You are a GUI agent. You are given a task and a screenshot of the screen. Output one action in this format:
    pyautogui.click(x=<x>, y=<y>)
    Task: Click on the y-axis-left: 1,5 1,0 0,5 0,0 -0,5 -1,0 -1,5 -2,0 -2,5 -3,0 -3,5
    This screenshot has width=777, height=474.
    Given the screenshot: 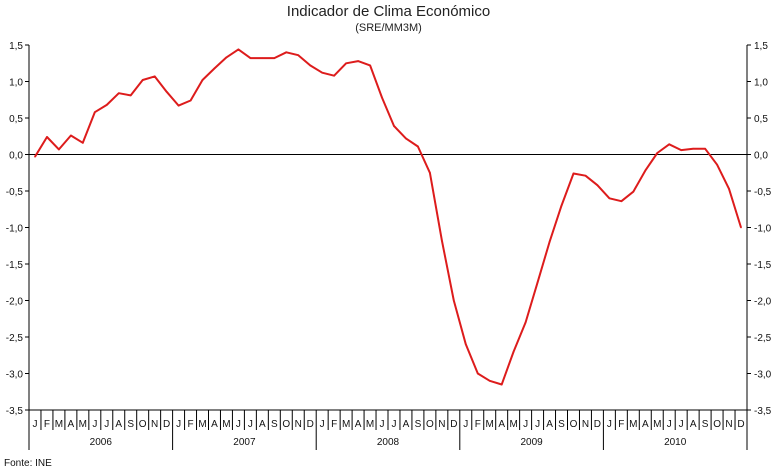 What is the action you would take?
    pyautogui.click(x=17, y=229)
    